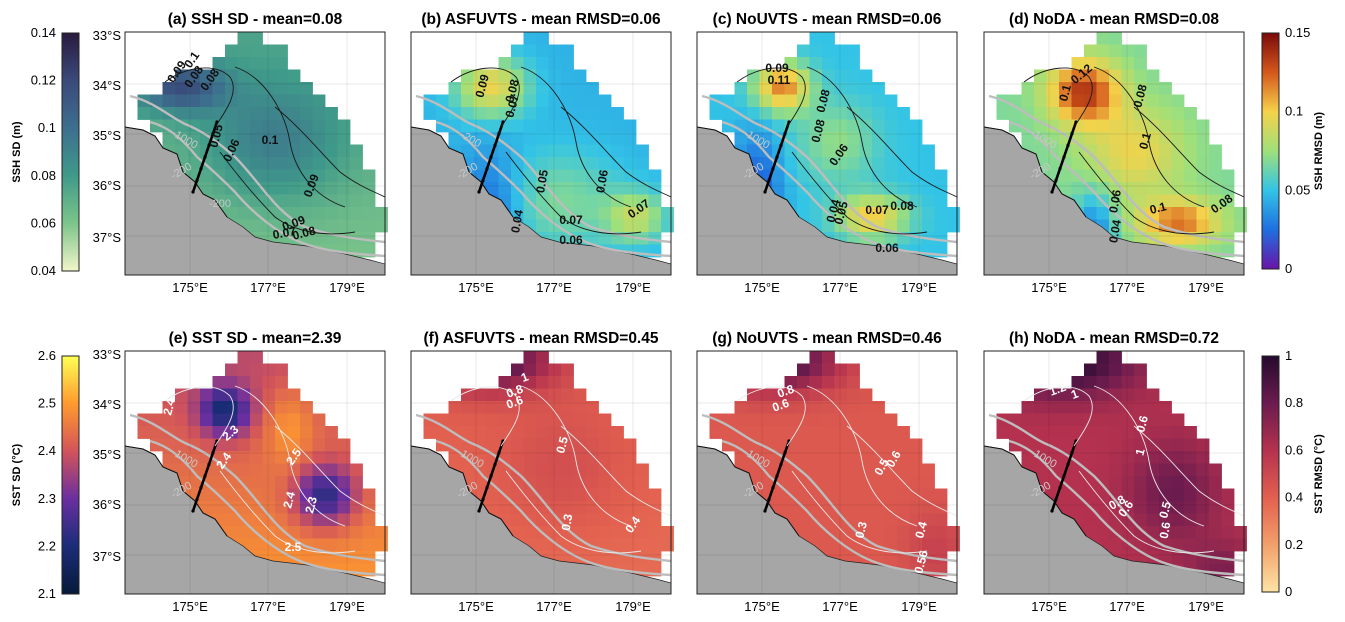 The image size is (1345, 622). Describe the element at coordinates (17, 474) in the screenshot. I see `colorbar-label: SST SD (°C)` at that location.